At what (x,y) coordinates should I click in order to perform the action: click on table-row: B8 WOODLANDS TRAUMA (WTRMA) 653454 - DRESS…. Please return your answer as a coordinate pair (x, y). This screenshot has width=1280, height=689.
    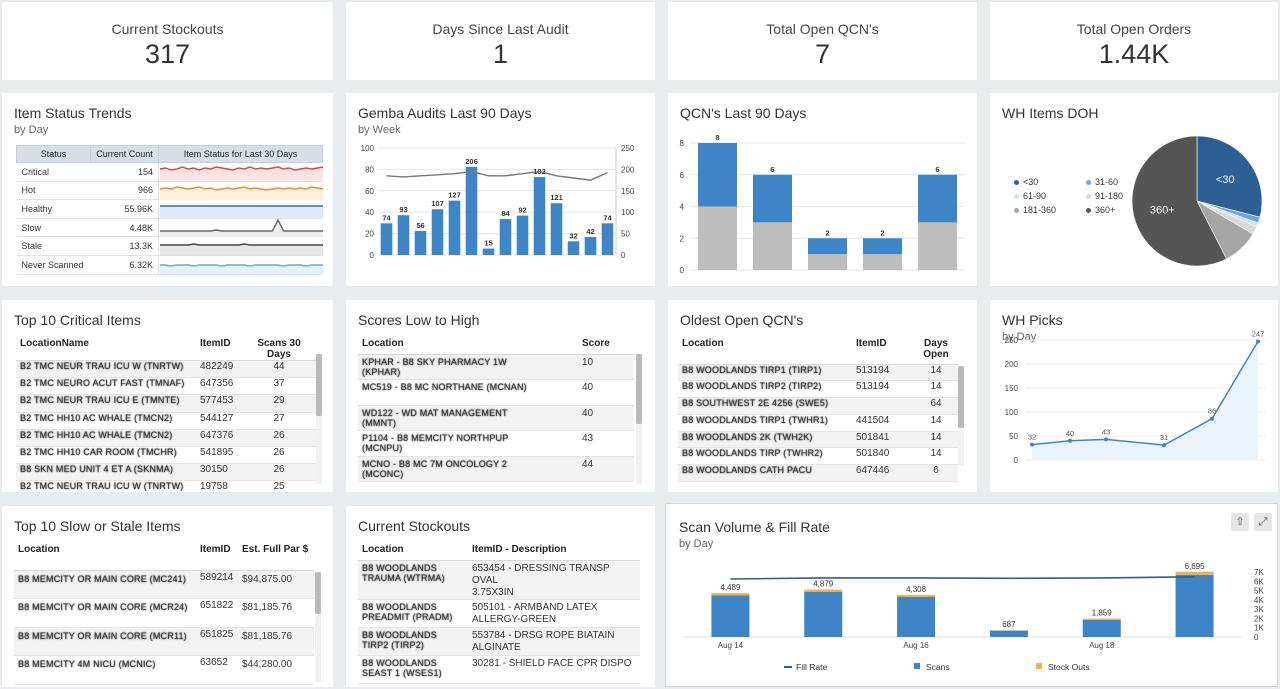
    Looking at the image, I should click on (499, 580).